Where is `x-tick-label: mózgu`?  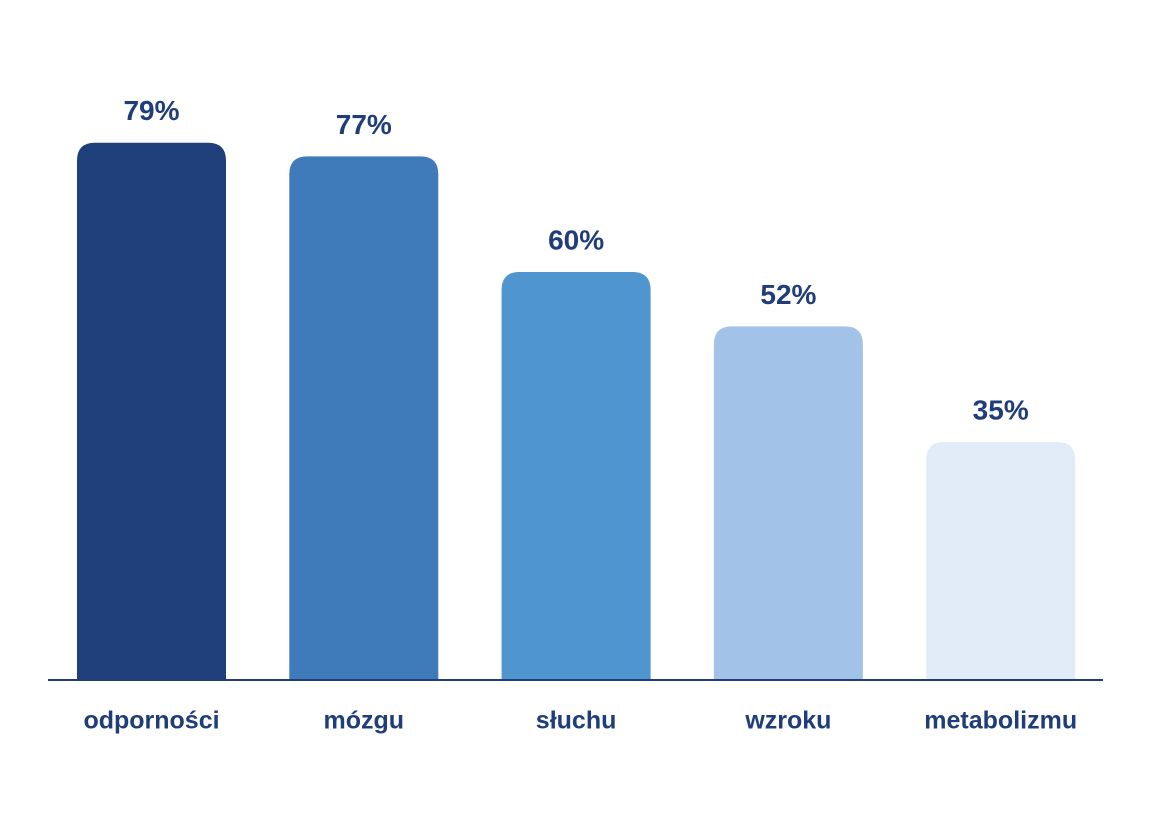
x-tick-label: mózgu is located at coordinates (364, 721).